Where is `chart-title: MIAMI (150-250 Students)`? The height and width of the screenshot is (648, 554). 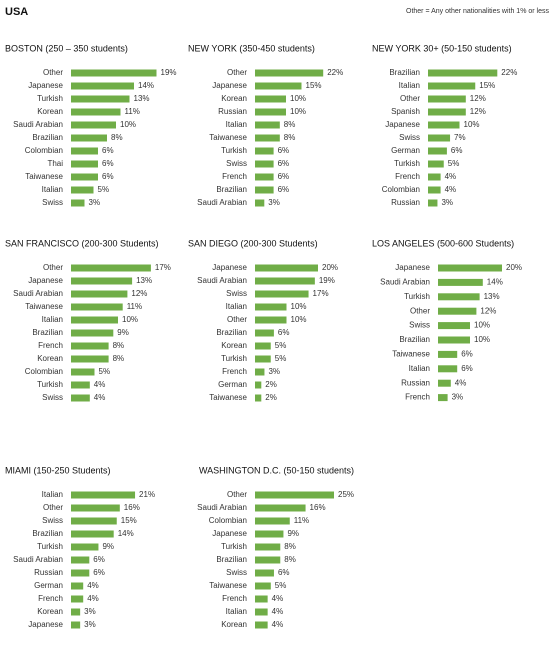
chart-title: MIAMI (150-250 Students) is located at coordinates (58, 470).